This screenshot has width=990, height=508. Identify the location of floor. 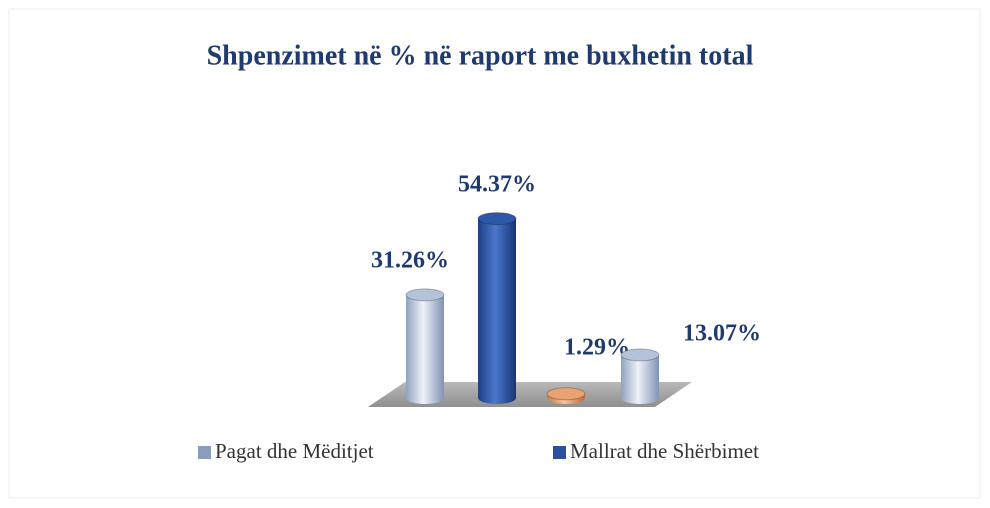
(530, 394).